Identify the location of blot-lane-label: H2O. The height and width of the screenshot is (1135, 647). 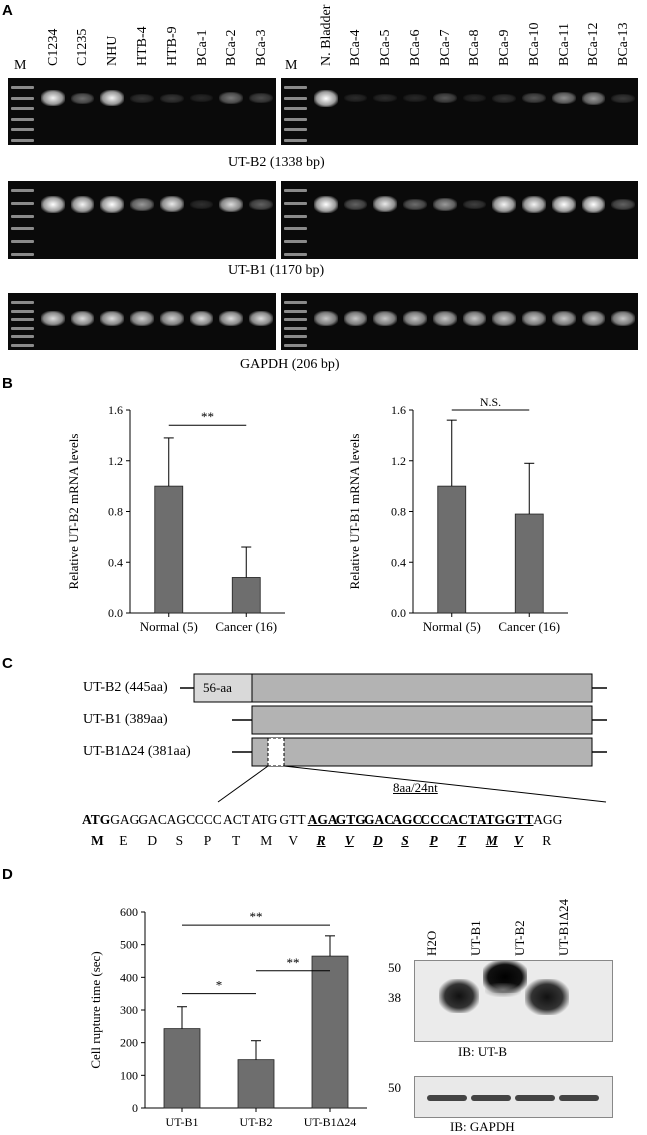
(431, 943).